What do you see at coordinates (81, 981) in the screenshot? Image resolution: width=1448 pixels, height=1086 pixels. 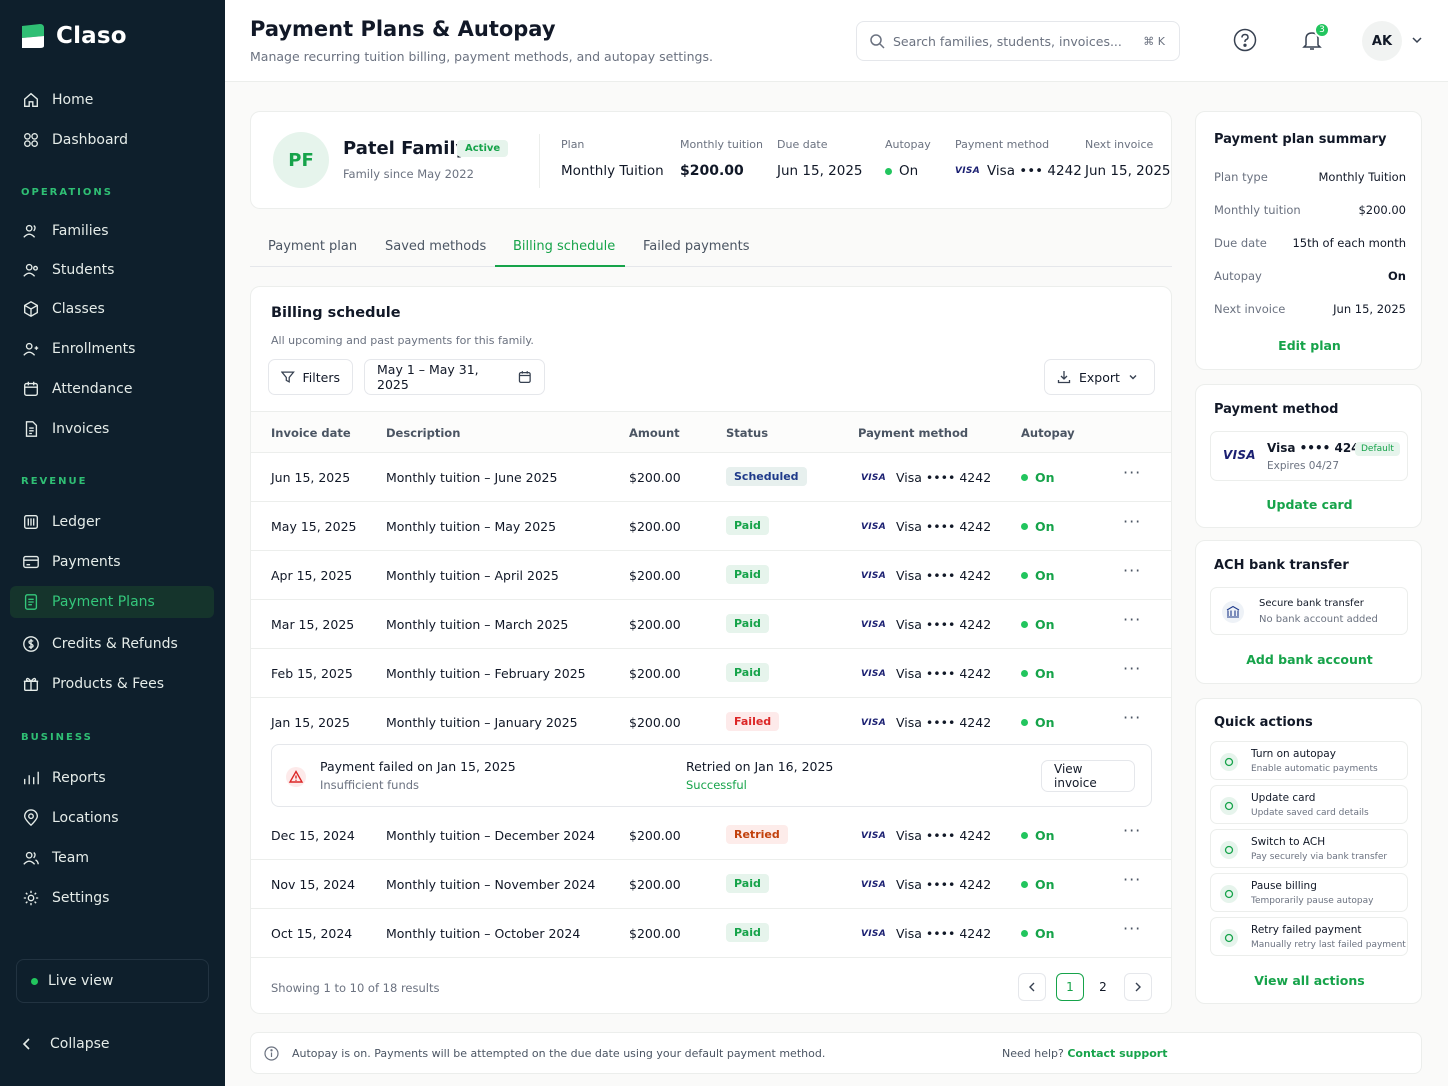 I see `live-view-label: Live view` at bounding box center [81, 981].